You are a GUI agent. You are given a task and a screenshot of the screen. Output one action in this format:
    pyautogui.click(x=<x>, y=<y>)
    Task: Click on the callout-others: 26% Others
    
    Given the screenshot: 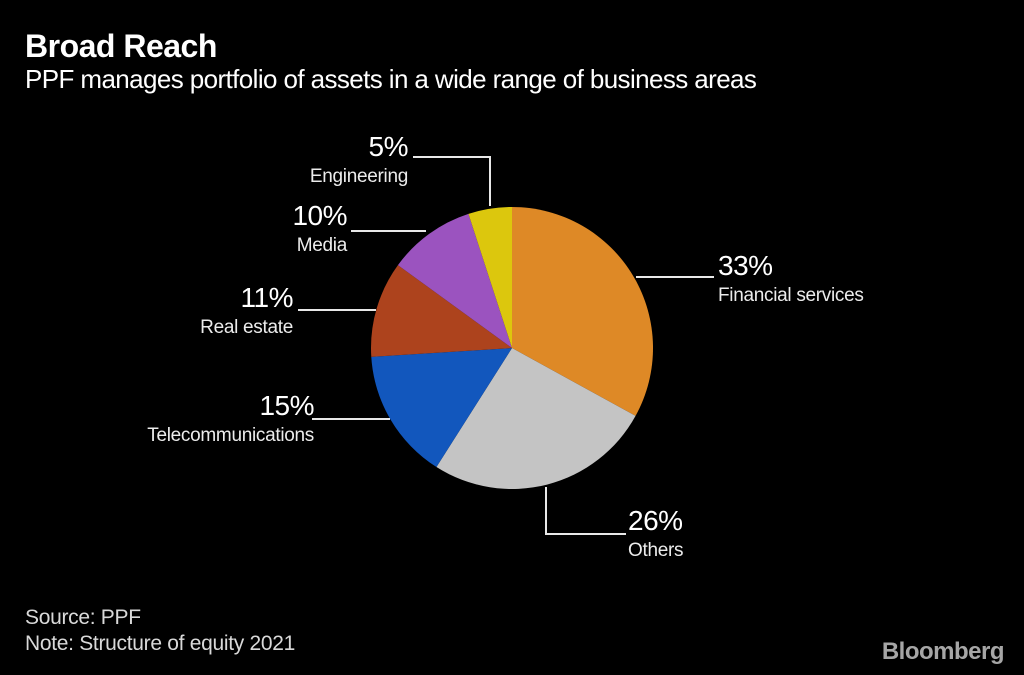 What is the action you would take?
    pyautogui.click(x=656, y=533)
    